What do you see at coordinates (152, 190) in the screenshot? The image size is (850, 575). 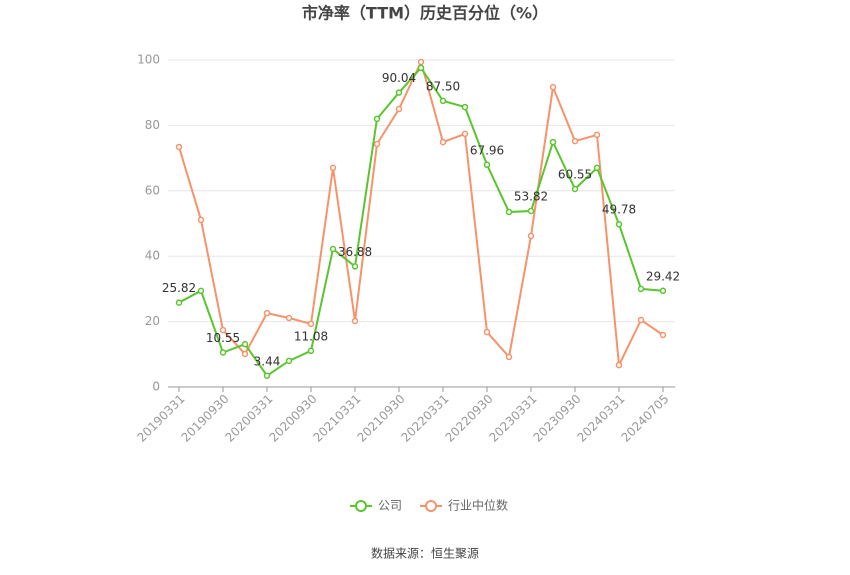 I see `y-tick-label: 60` at bounding box center [152, 190].